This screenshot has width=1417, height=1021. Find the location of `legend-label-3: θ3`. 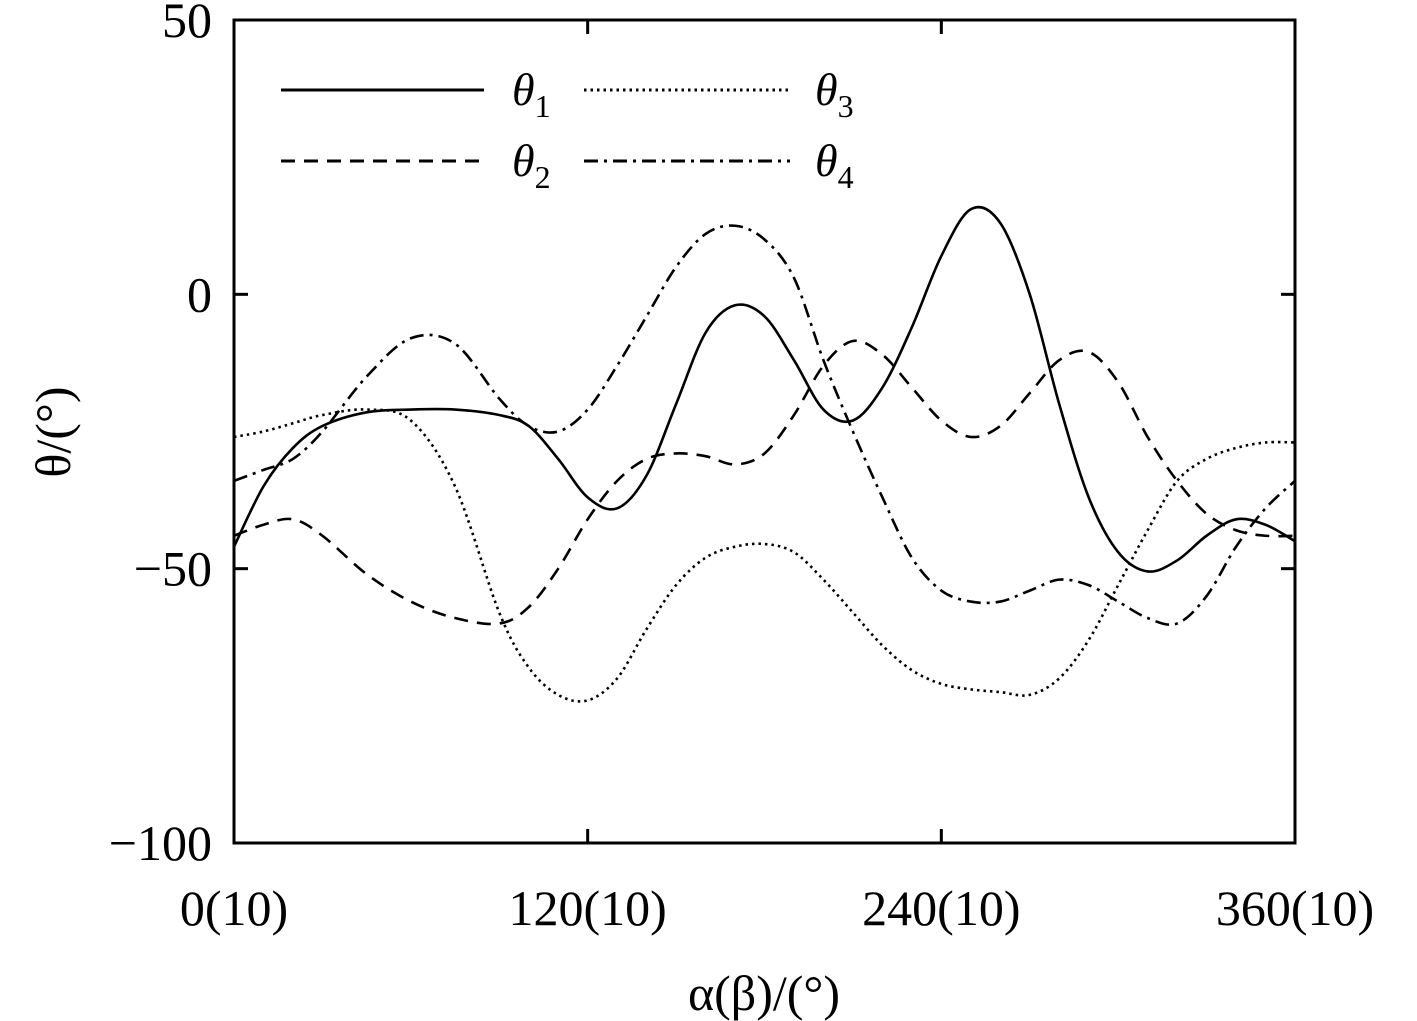

legend-label-3: θ3 is located at coordinates (834, 94).